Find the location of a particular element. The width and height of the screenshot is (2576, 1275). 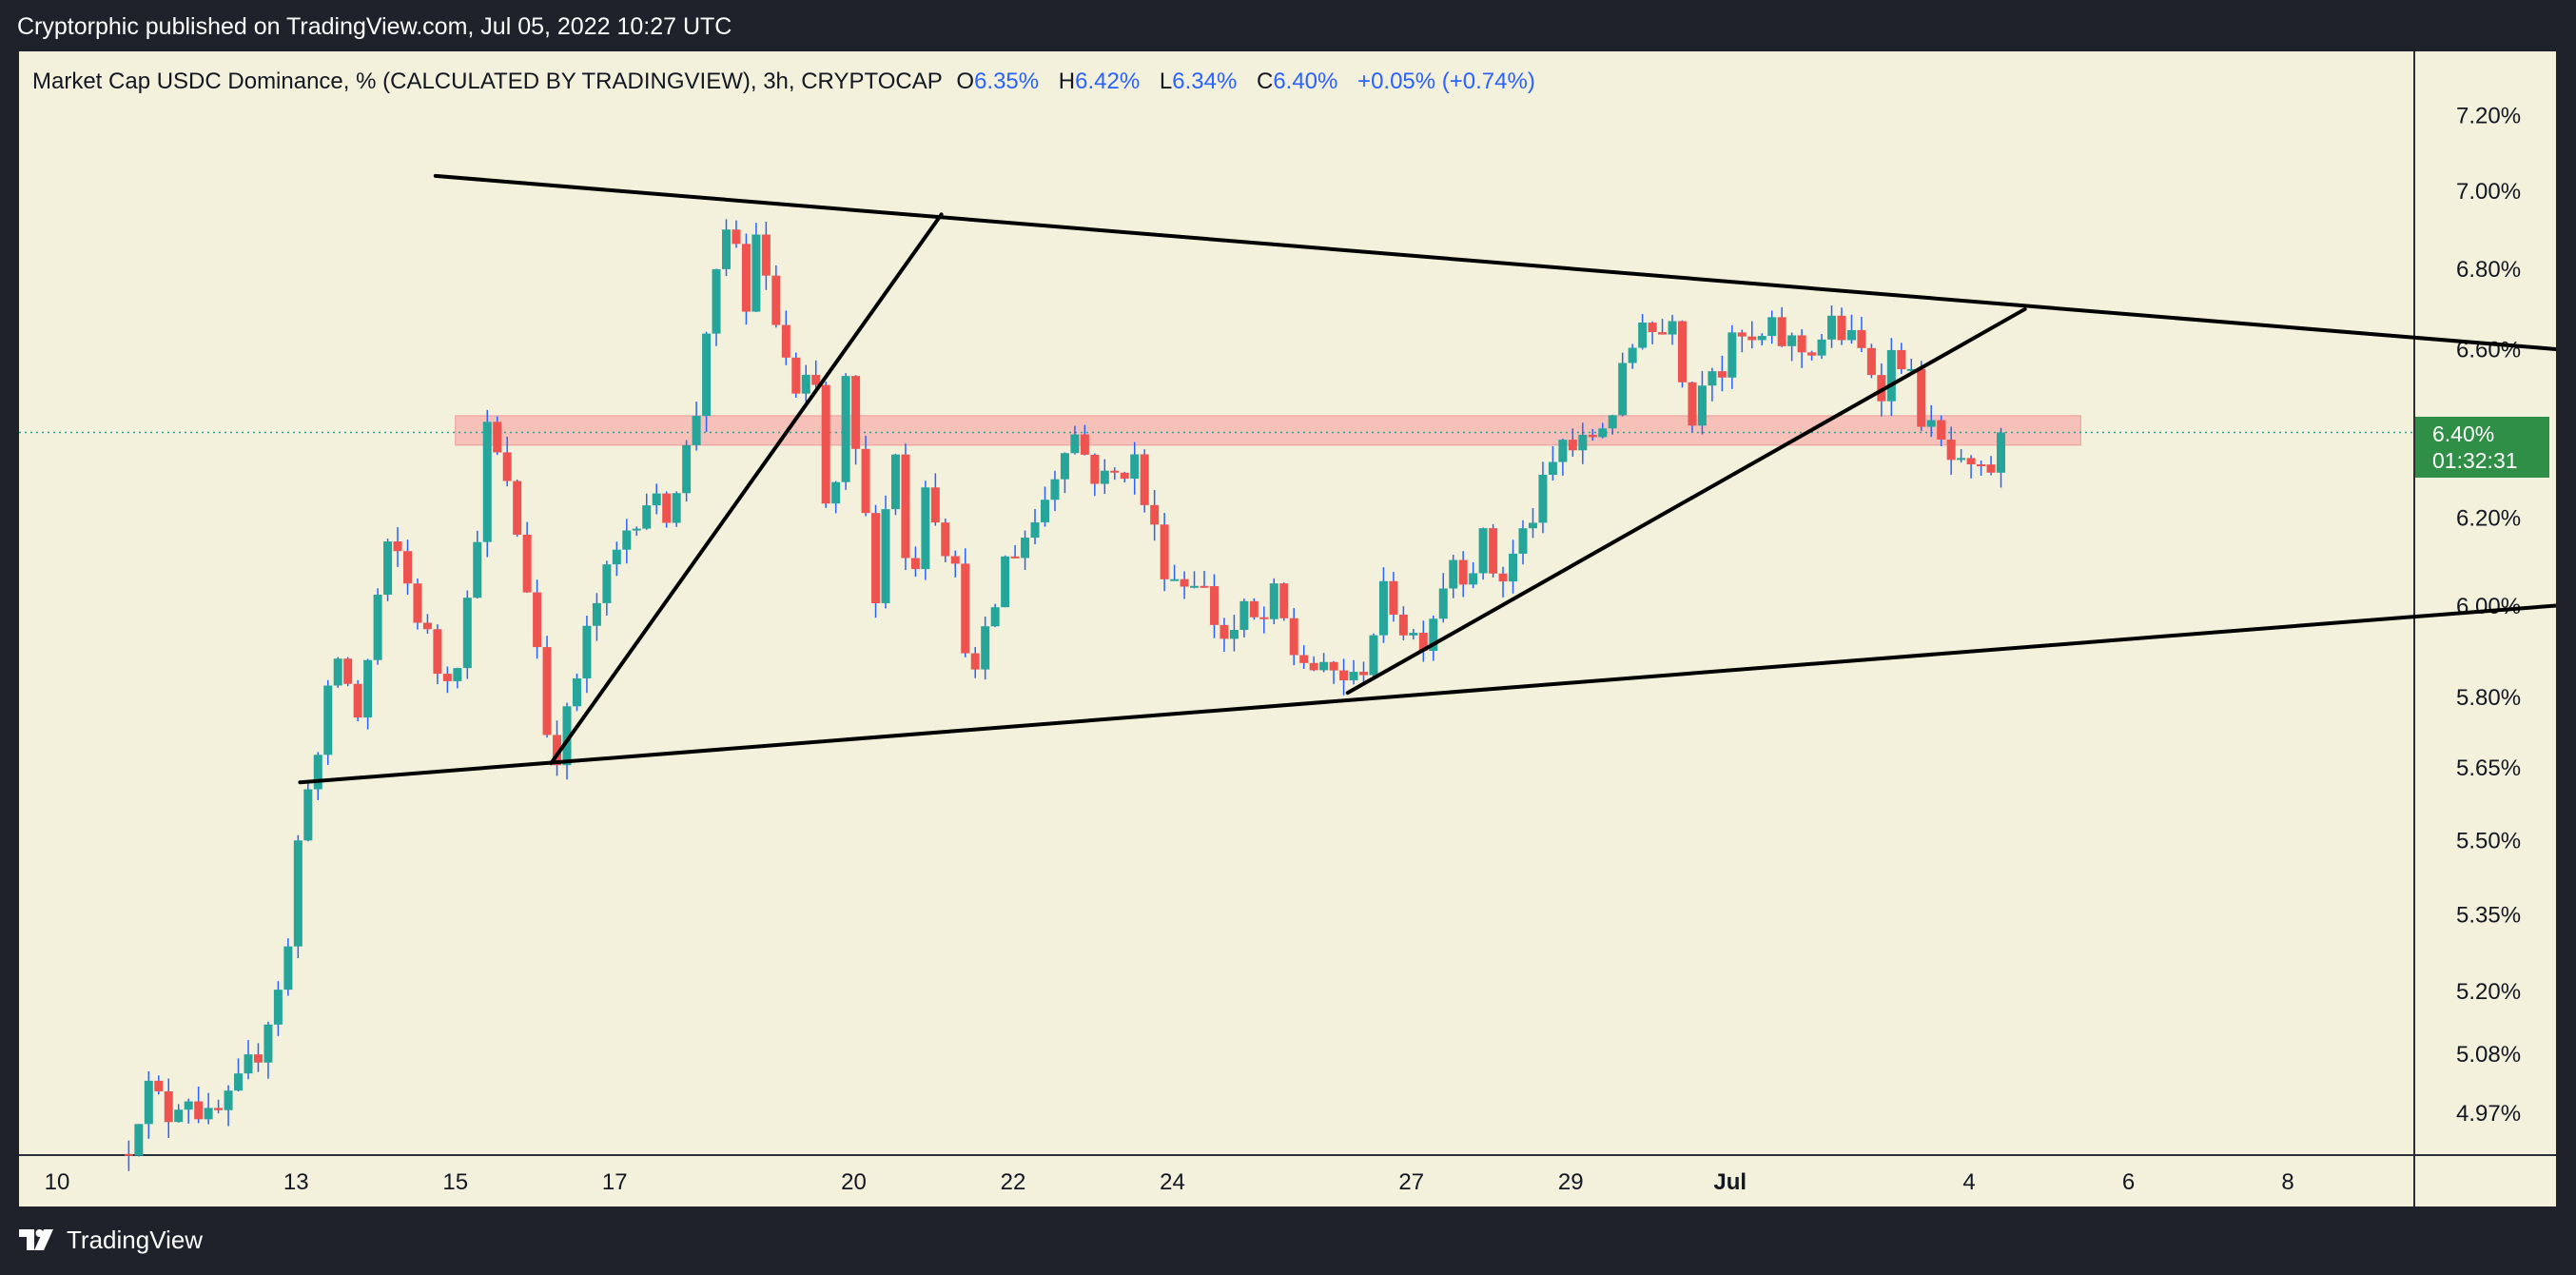

last-price-countdown: 01:32:31 is located at coordinates (2475, 461).